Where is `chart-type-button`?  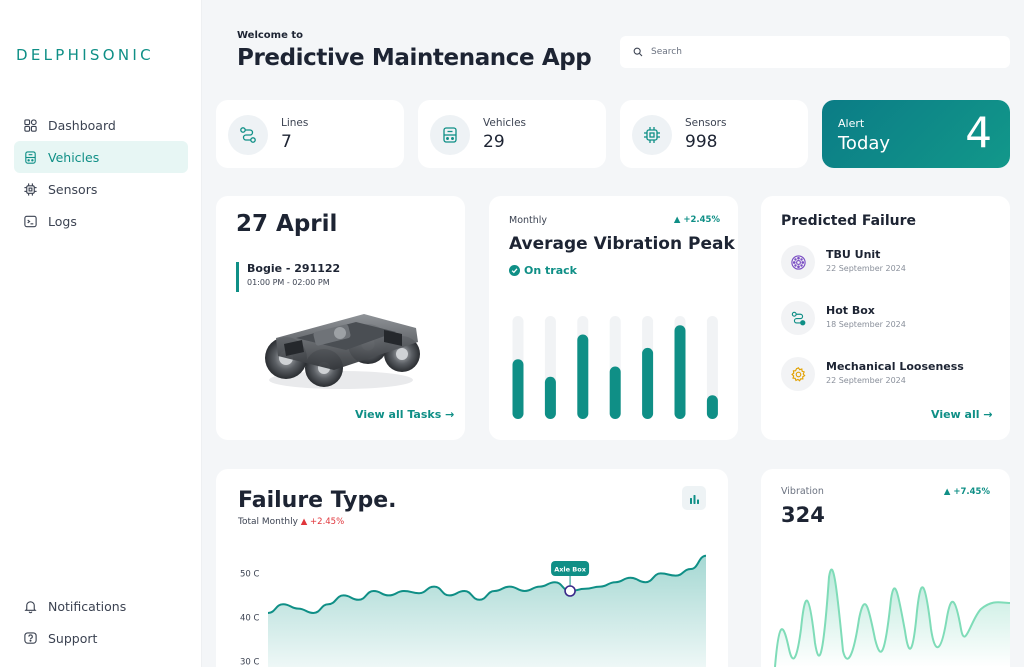 chart-type-button is located at coordinates (694, 498).